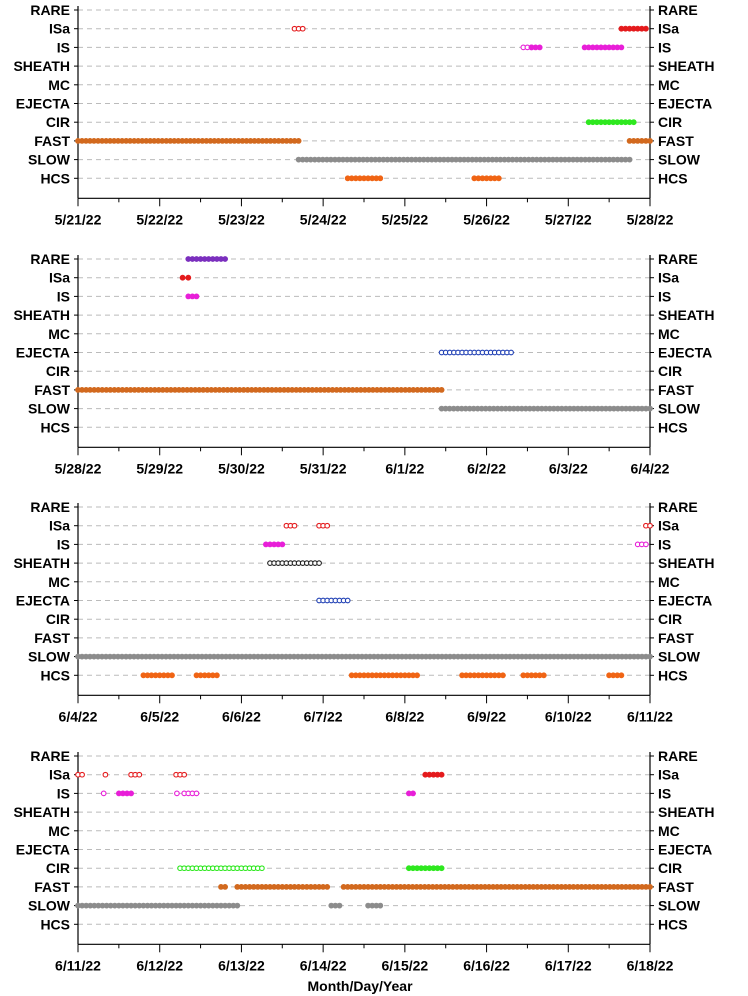 The height and width of the screenshot is (996, 748). Describe the element at coordinates (294, 563) in the screenshot. I see `series-sheath` at that location.